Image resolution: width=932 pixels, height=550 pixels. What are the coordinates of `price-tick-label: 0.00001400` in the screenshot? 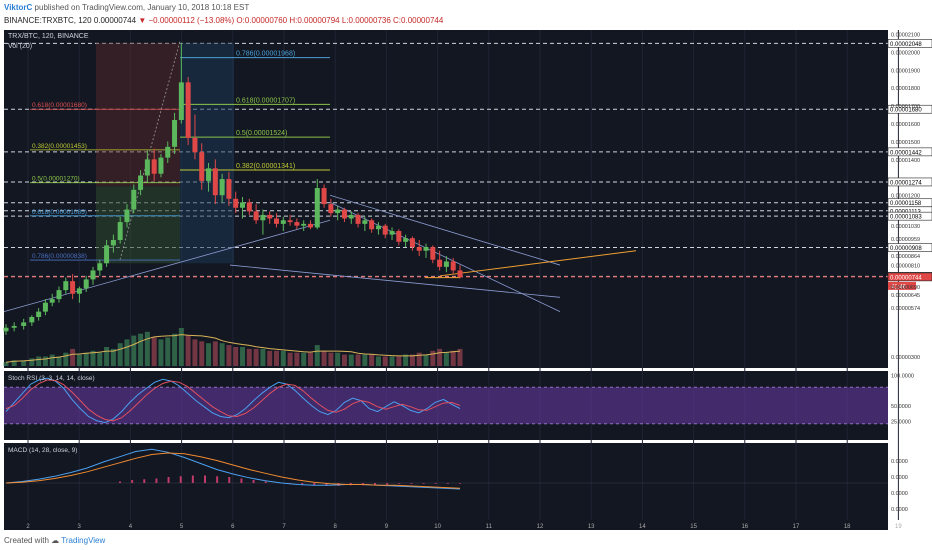 It's located at (905, 161).